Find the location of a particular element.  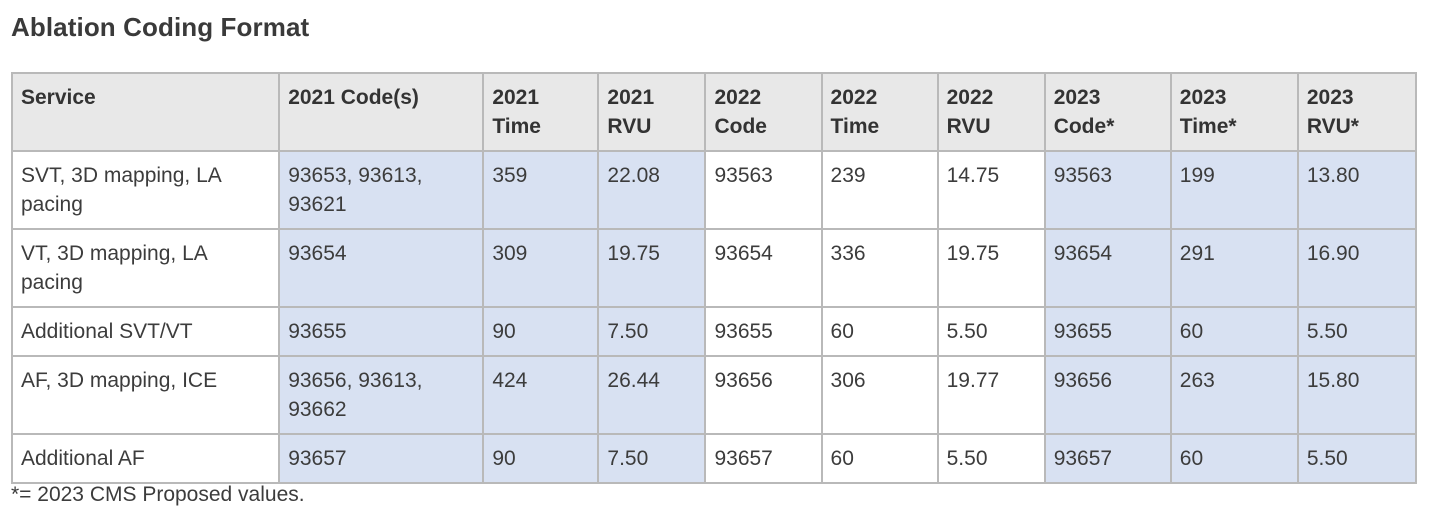

cell-2021-time: 424 is located at coordinates (541, 395).